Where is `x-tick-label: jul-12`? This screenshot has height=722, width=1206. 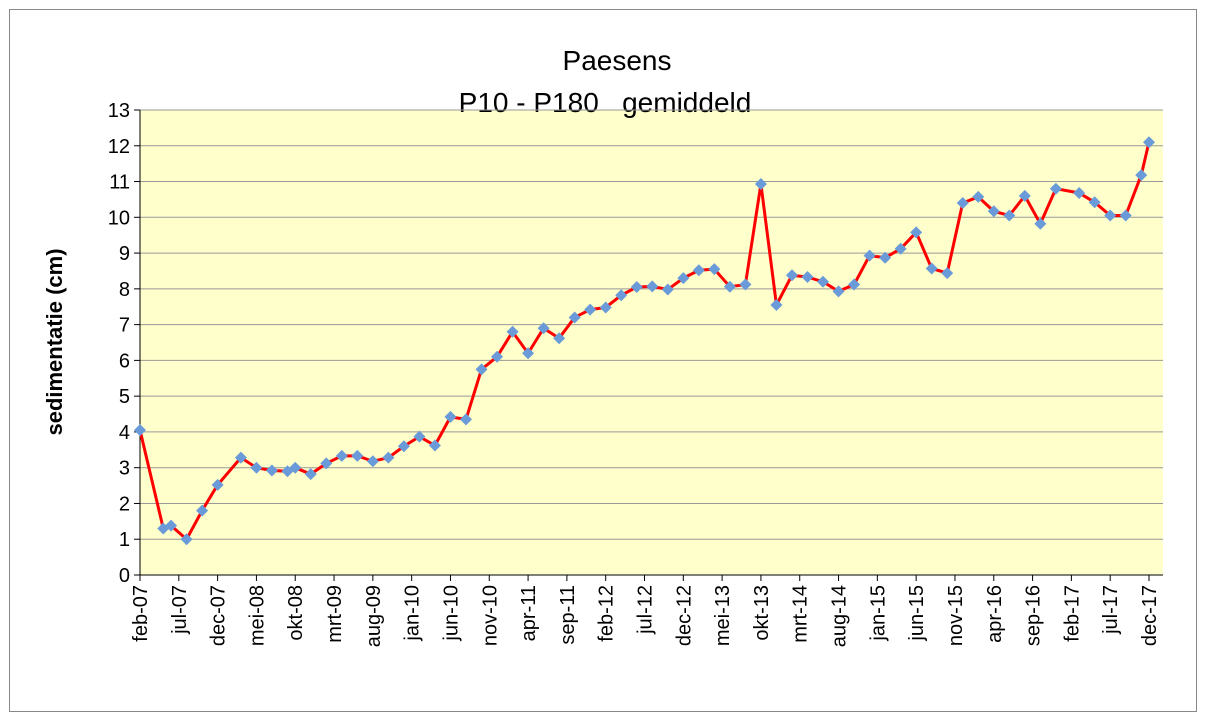 x-tick-label: jul-12 is located at coordinates (646, 610).